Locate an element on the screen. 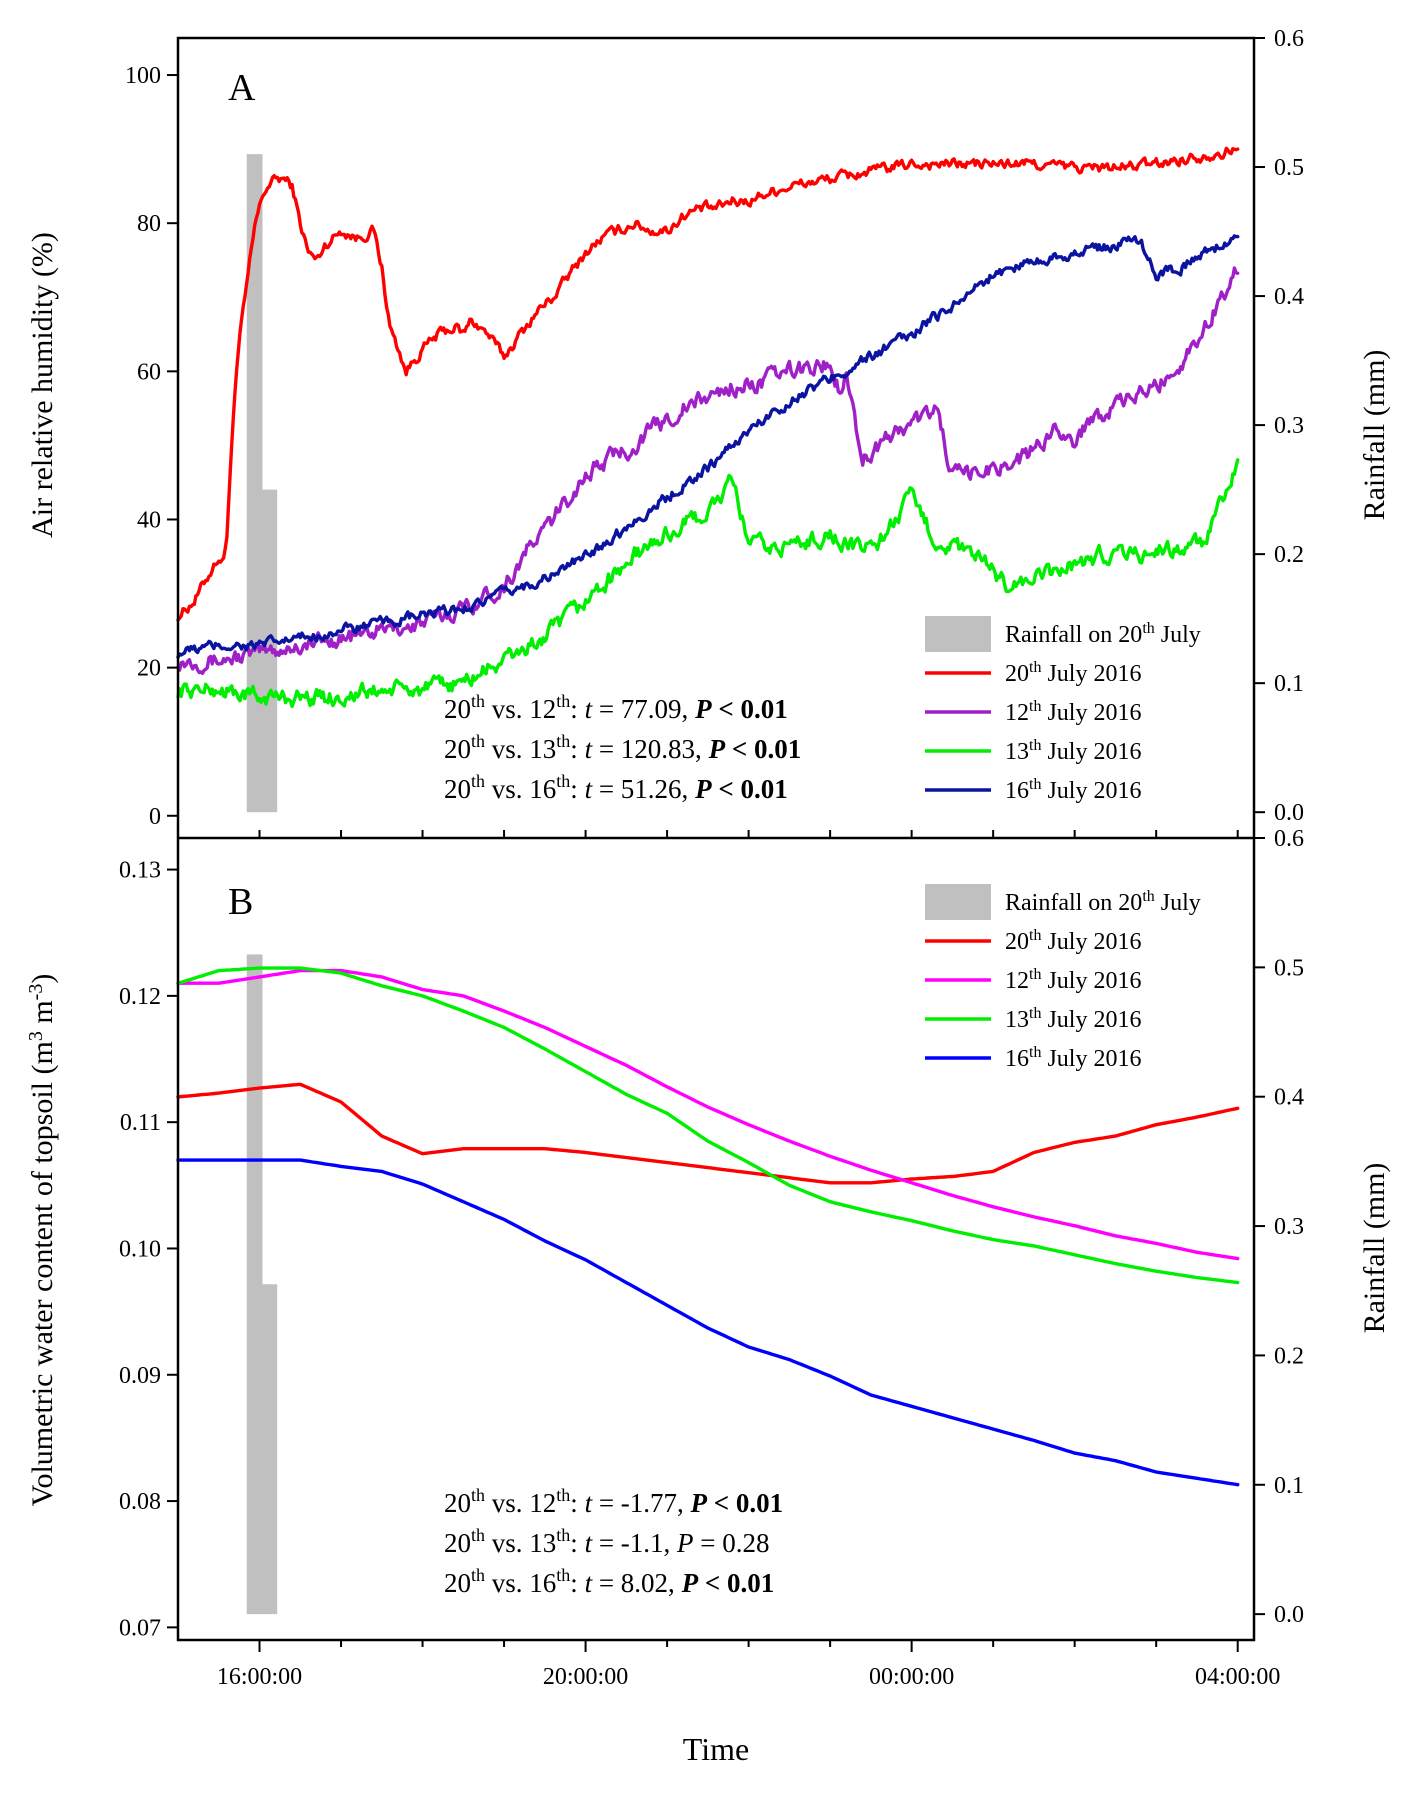 The height and width of the screenshot is (1796, 1418). y-tick-label: 100 is located at coordinates (143, 76).